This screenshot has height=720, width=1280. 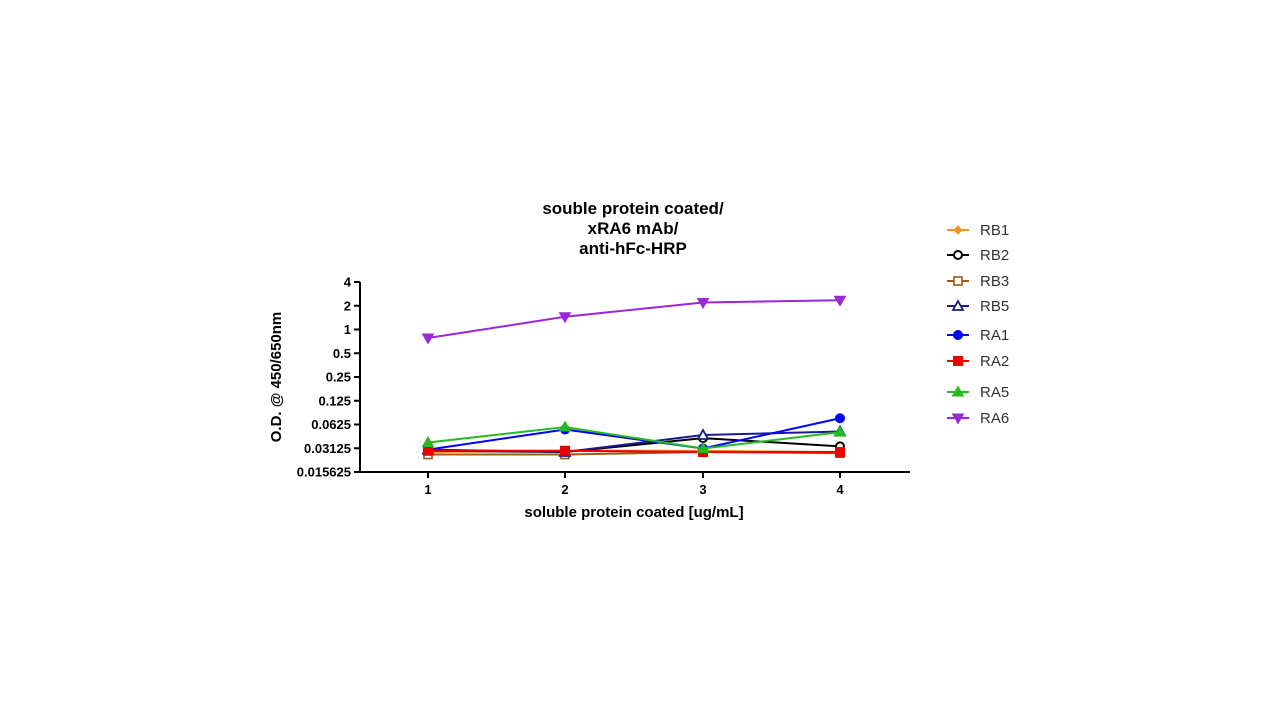 What do you see at coordinates (958, 305) in the screenshot?
I see `legend-marker-rb5` at bounding box center [958, 305].